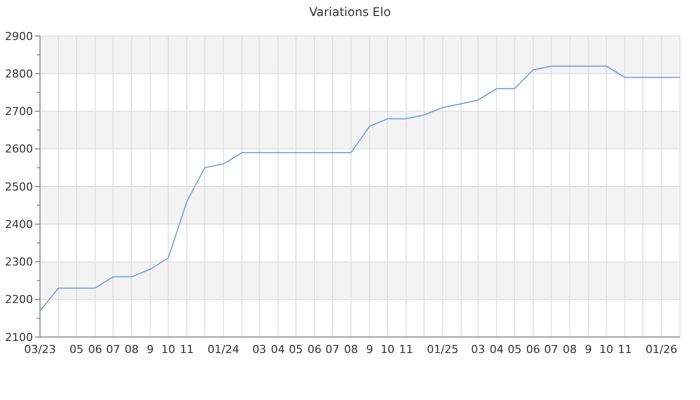  I want to click on y-tick-label: 2700, so click(19, 111).